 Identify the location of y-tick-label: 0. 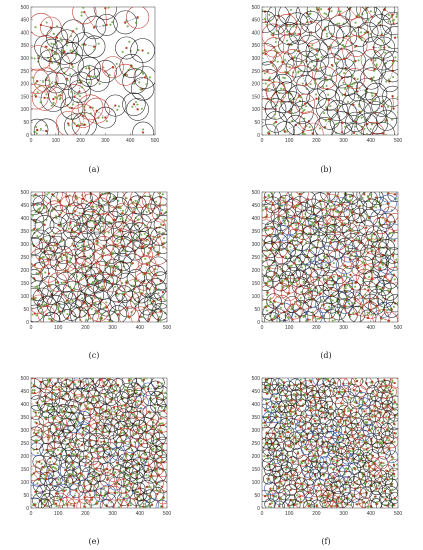
(258, 323).